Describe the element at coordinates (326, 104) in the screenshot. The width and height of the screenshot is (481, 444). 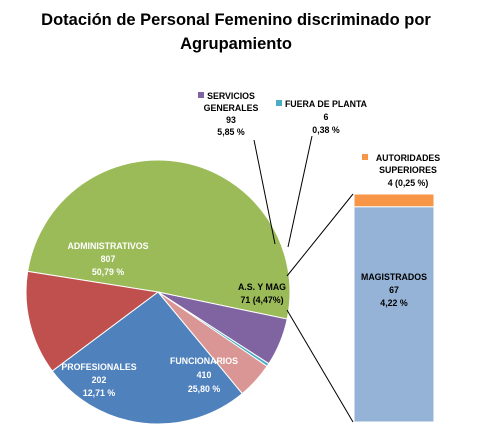
I see `label-fuera-name: FUERA DE PLANTA` at that location.